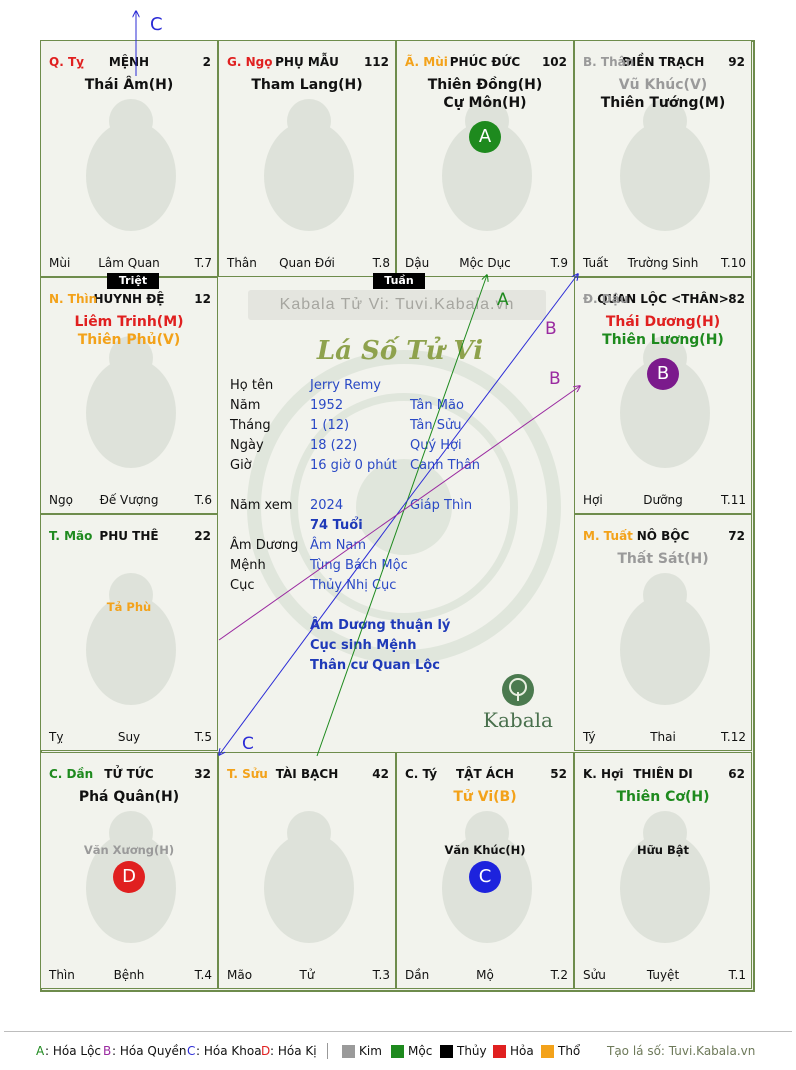 The image size is (796, 1070). I want to click on life-stage: Mộc Dục, so click(485, 263).